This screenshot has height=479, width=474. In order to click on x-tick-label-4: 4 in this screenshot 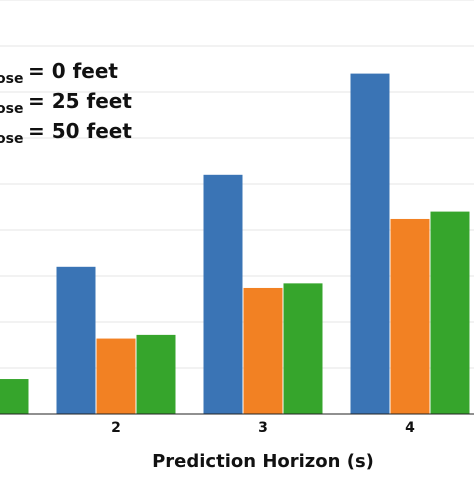, I will do `click(410, 428)`.